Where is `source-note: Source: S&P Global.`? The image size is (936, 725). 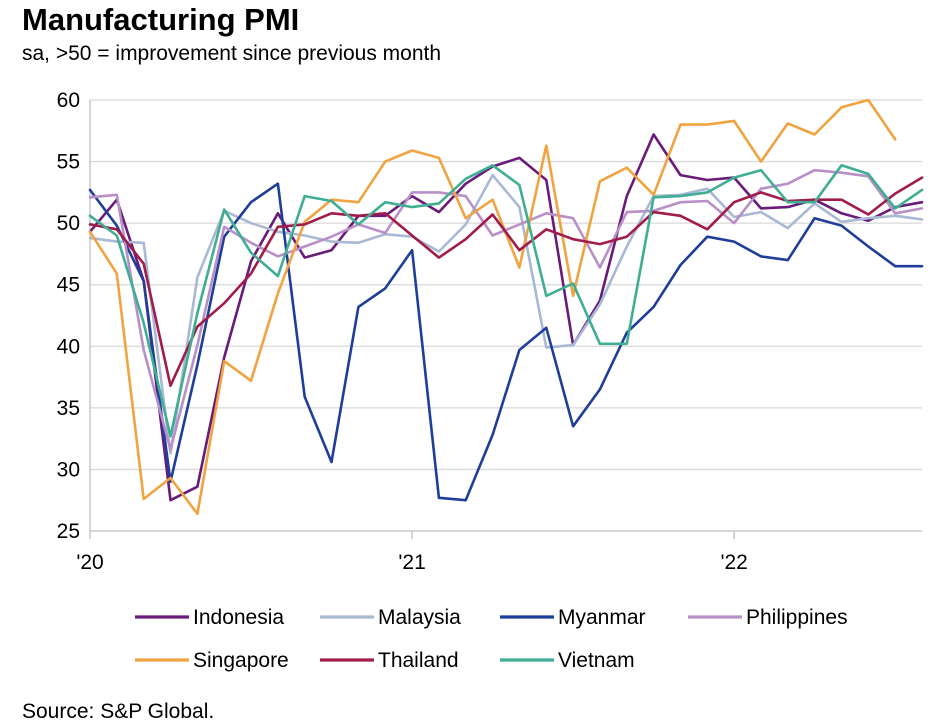
source-note: Source: S&P Global. is located at coordinates (118, 711).